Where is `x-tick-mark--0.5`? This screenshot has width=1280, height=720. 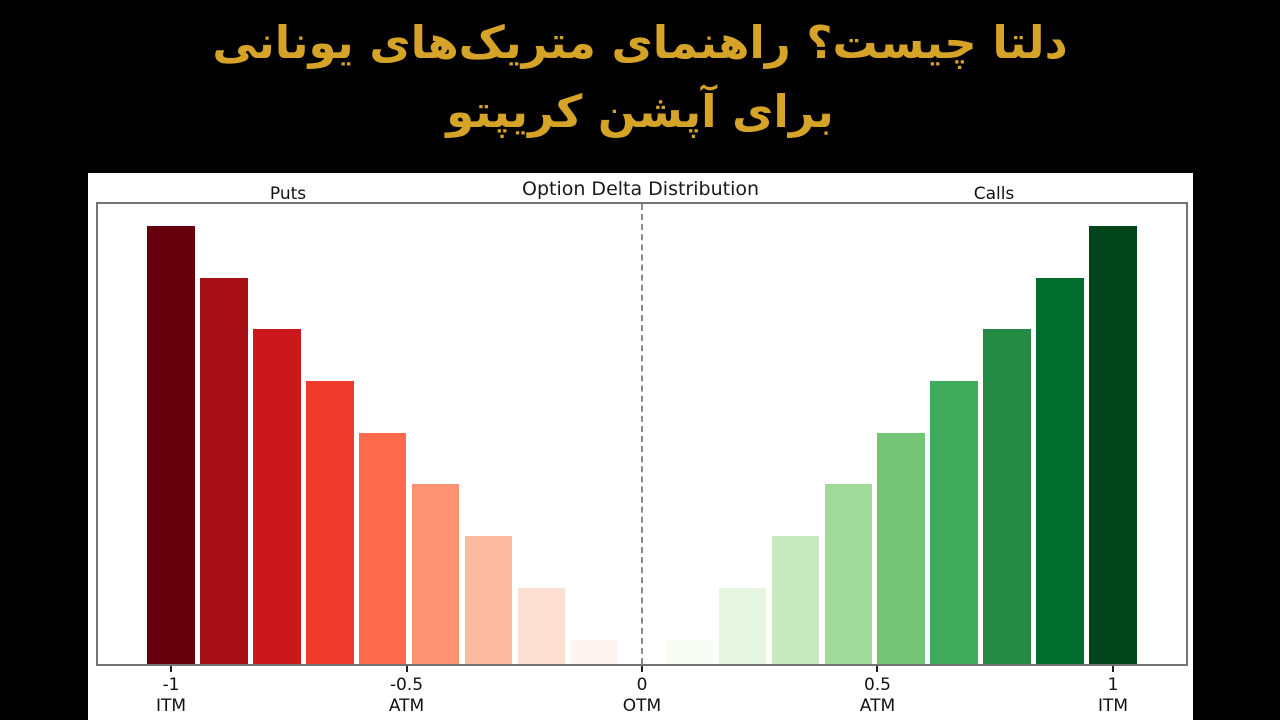
x-tick-mark--0.5 is located at coordinates (406, 669).